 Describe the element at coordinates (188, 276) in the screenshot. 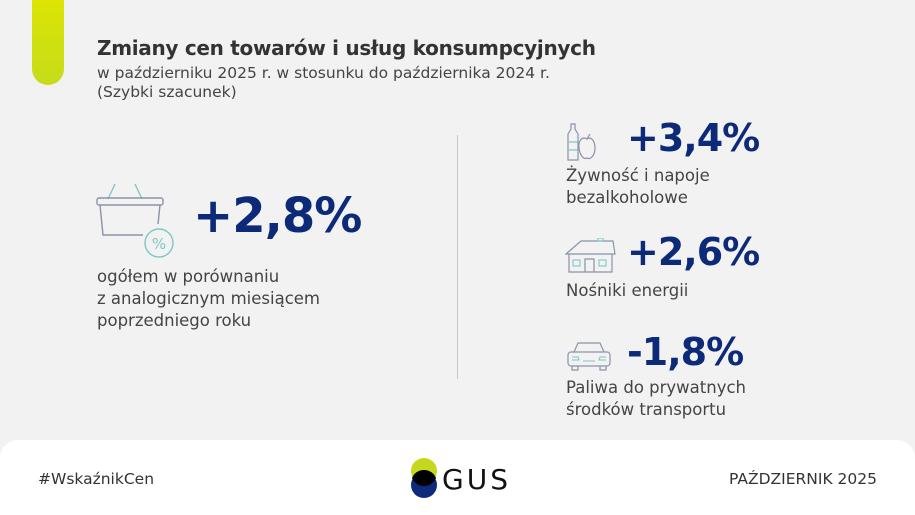

I see `overall-desc-line: ogółem w porównaniu` at that location.